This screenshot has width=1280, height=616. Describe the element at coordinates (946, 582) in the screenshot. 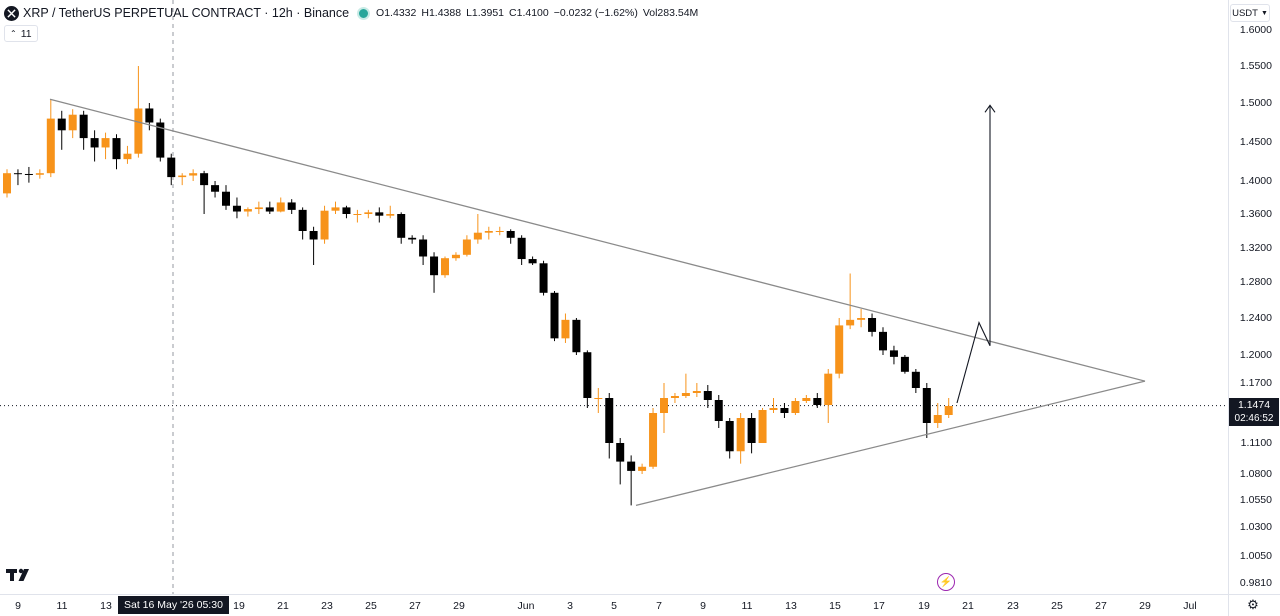

I see `lightning-bolt-icon: ⚡` at that location.